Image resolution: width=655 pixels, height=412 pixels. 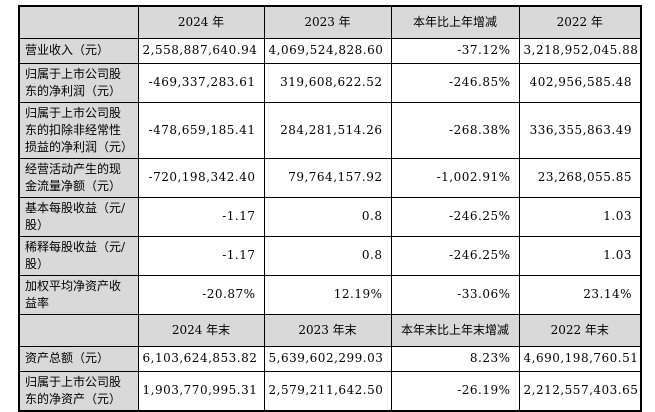 I want to click on table-row-diluted-eps: 稀释每股收益（元/股） -1.17 0.8 -246.25% 1.03, so click(x=330, y=255).